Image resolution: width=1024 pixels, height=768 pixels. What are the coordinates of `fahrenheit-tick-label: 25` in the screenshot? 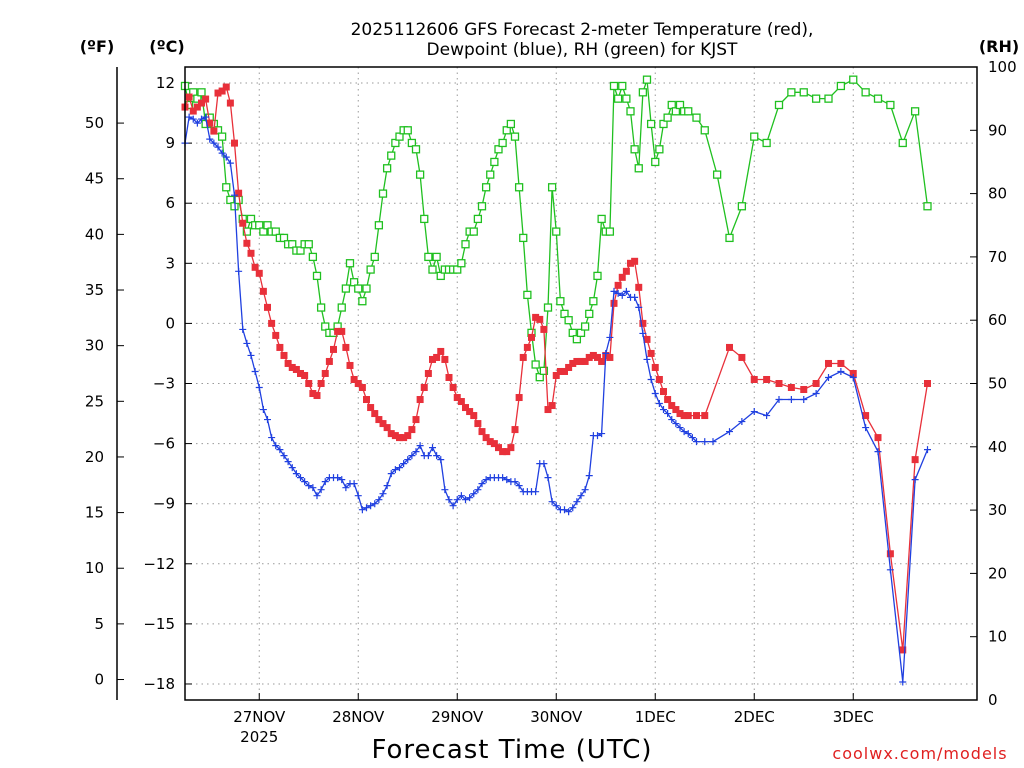 It's located at (94, 401).